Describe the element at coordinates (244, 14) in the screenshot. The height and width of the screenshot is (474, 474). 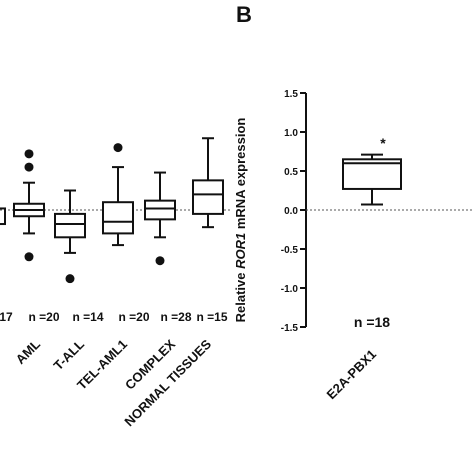
I see `panel-b-label: B` at that location.